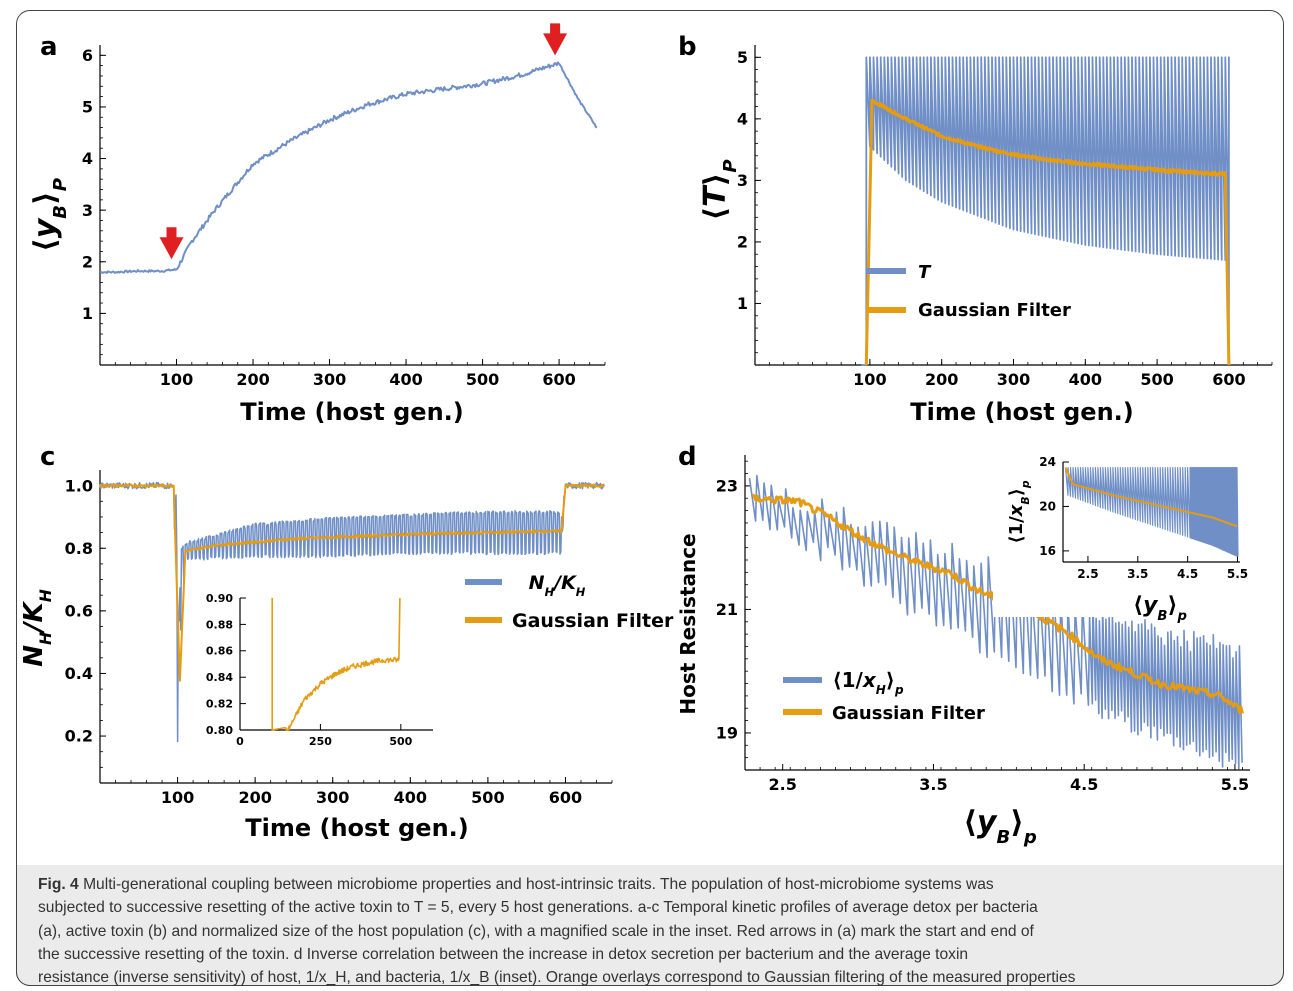 The height and width of the screenshot is (991, 1293). What do you see at coordinates (87, 55) in the screenshot?
I see `panel-a-y-tick-label: 6` at bounding box center [87, 55].